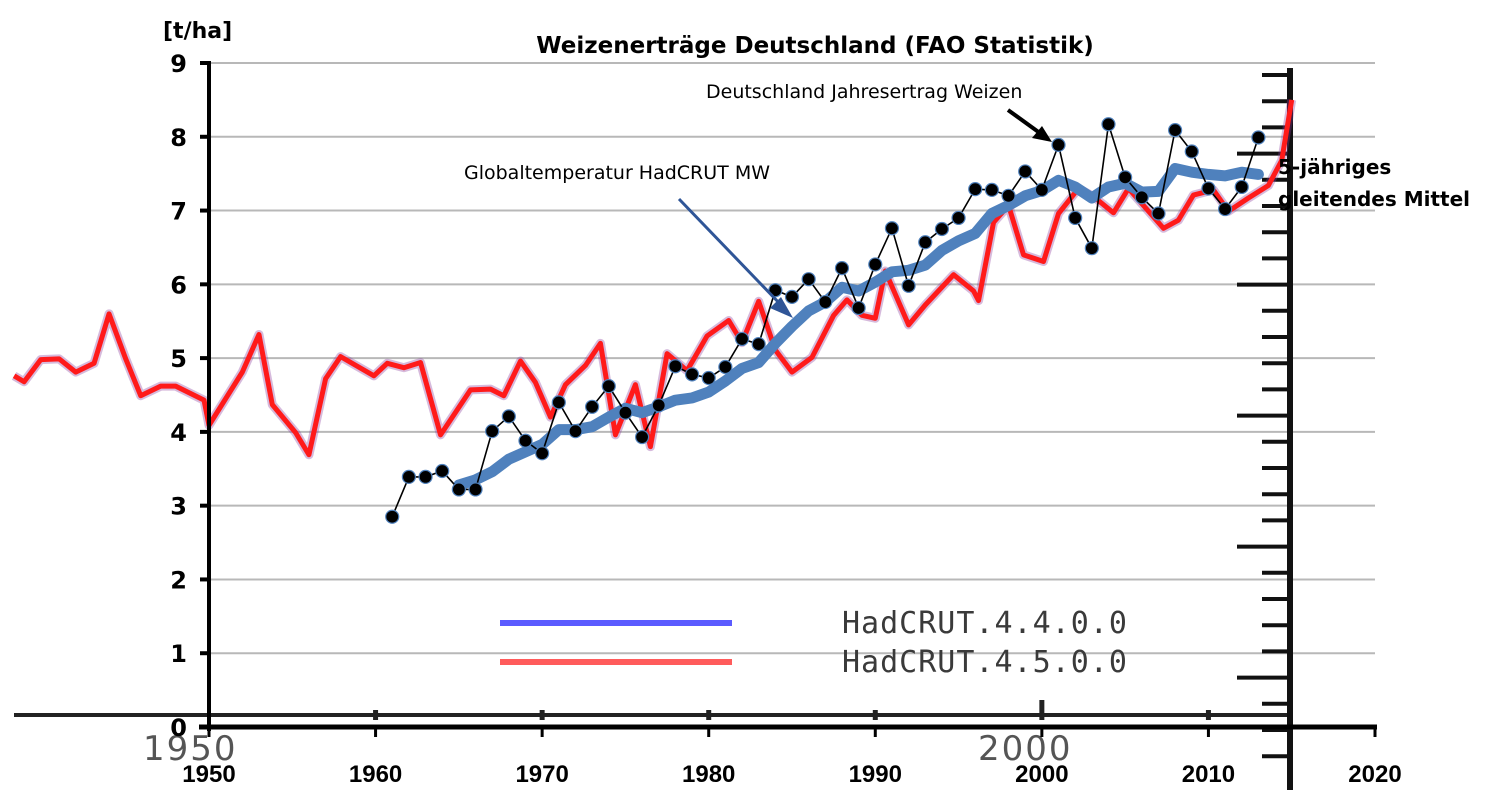 Image resolution: width=1494 pixels, height=803 pixels. I want to click on y-tick-label: 9, so click(178, 64).